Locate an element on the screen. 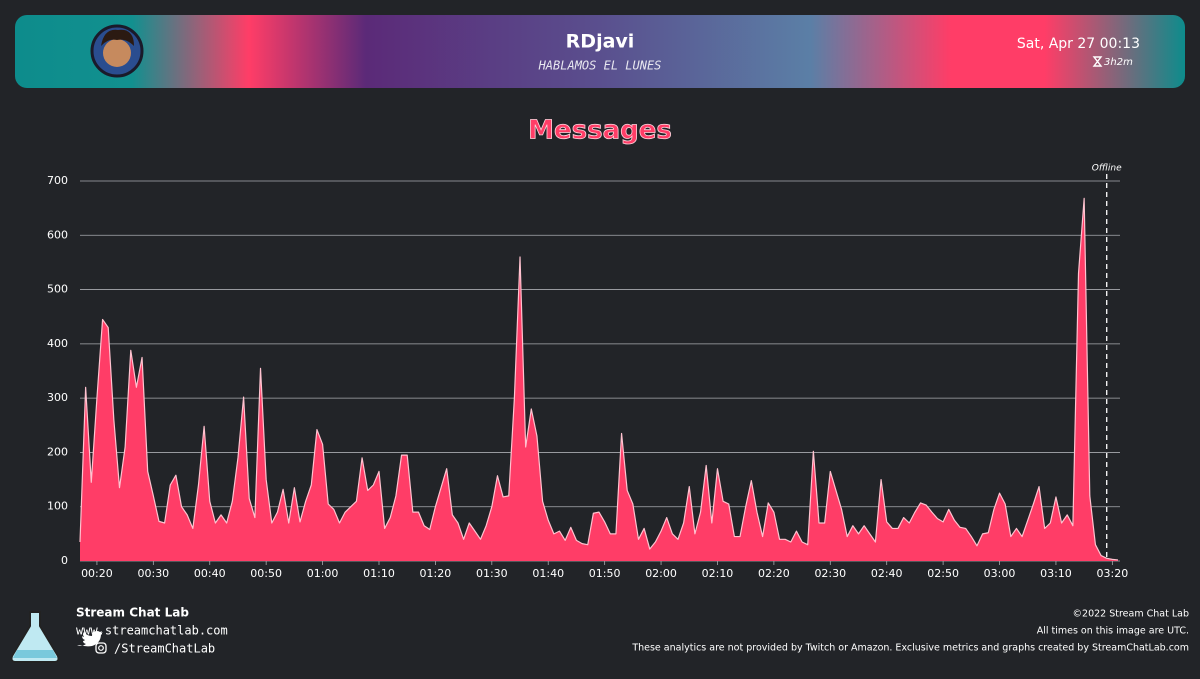 This screenshot has width=1200, height=679. brand-name: Stream Chat Lab is located at coordinates (132, 613).